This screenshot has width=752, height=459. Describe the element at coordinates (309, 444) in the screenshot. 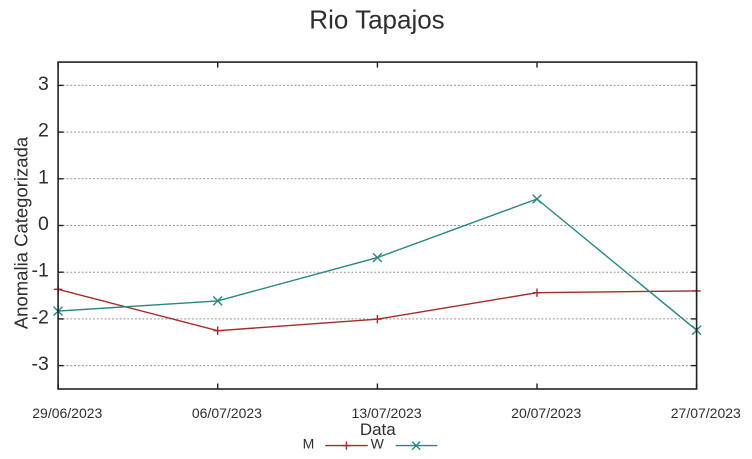

I see `svg-text: M` at that location.